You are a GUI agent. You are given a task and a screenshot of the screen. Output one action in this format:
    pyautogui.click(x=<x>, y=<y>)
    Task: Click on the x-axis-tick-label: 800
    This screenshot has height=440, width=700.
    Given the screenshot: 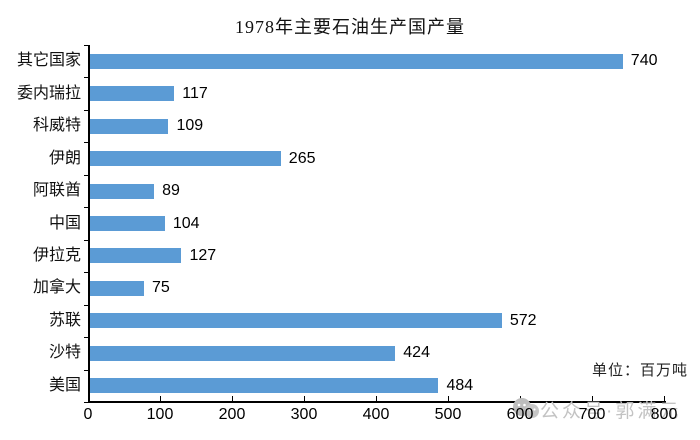 What is the action you would take?
    pyautogui.click(x=664, y=414)
    